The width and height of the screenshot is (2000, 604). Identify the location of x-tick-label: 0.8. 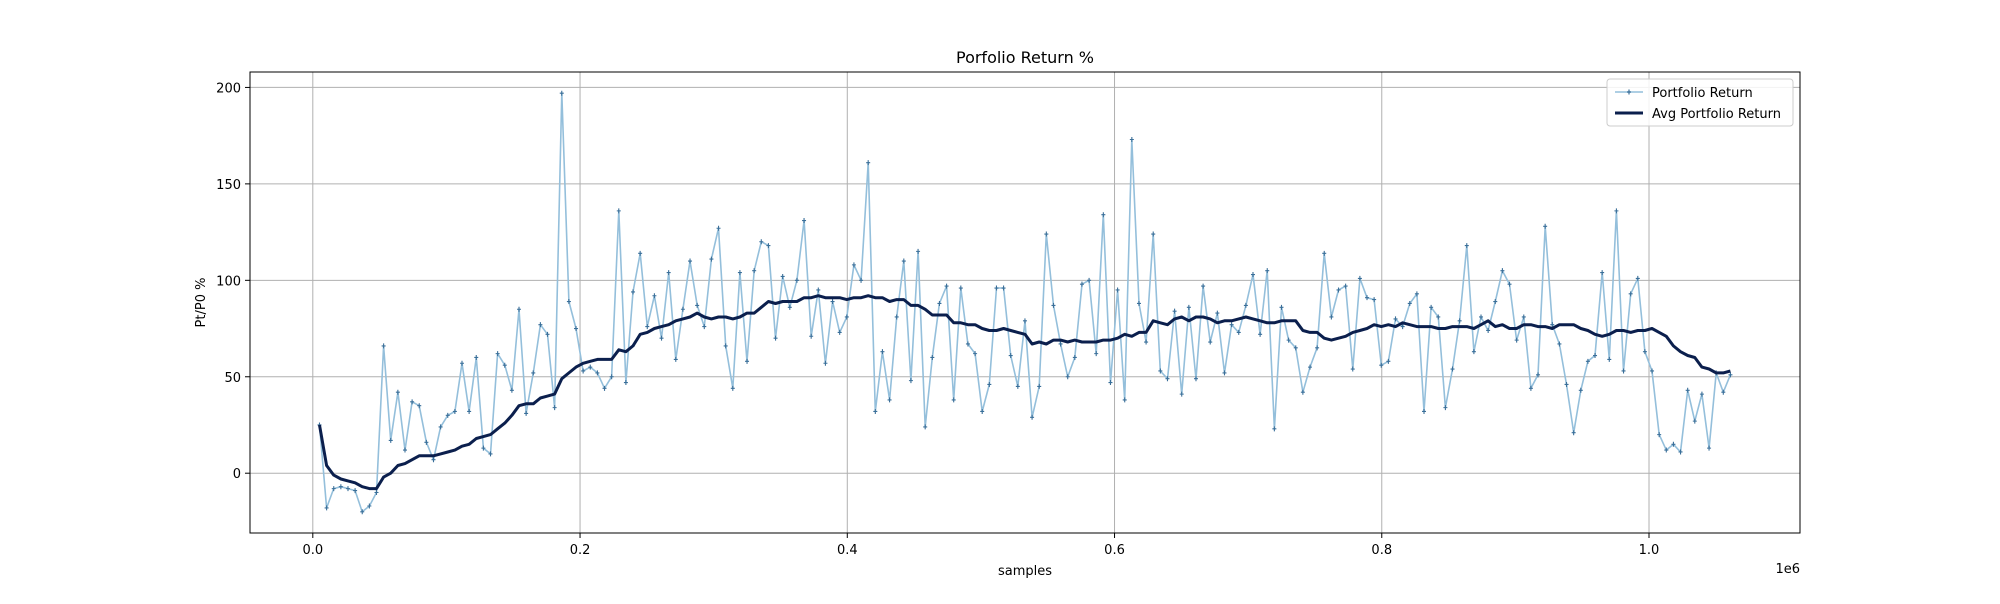
(1381, 550).